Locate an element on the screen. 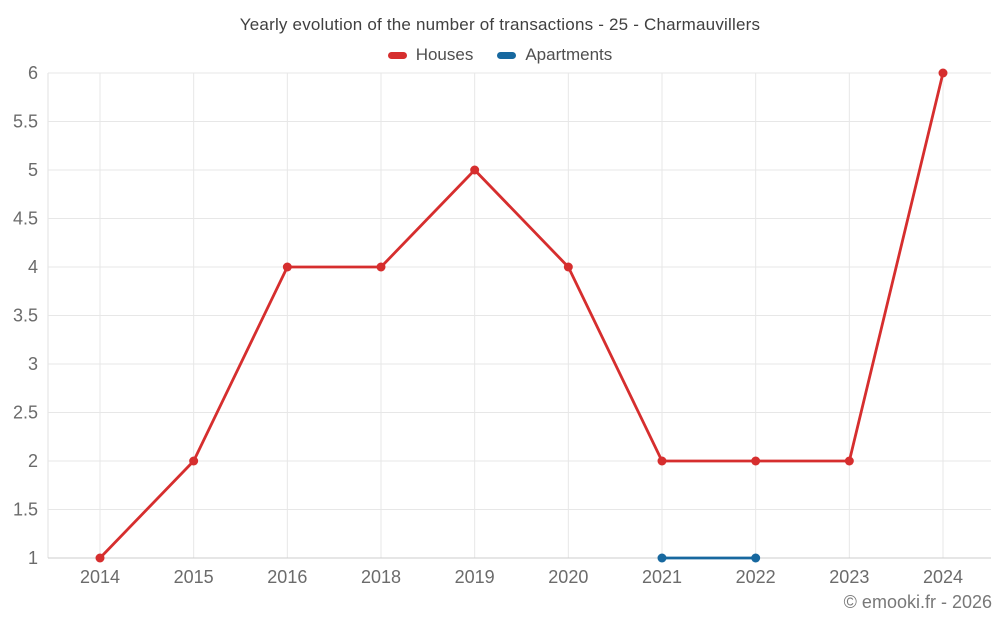  houses-series-swatch-icon is located at coordinates (397, 55).